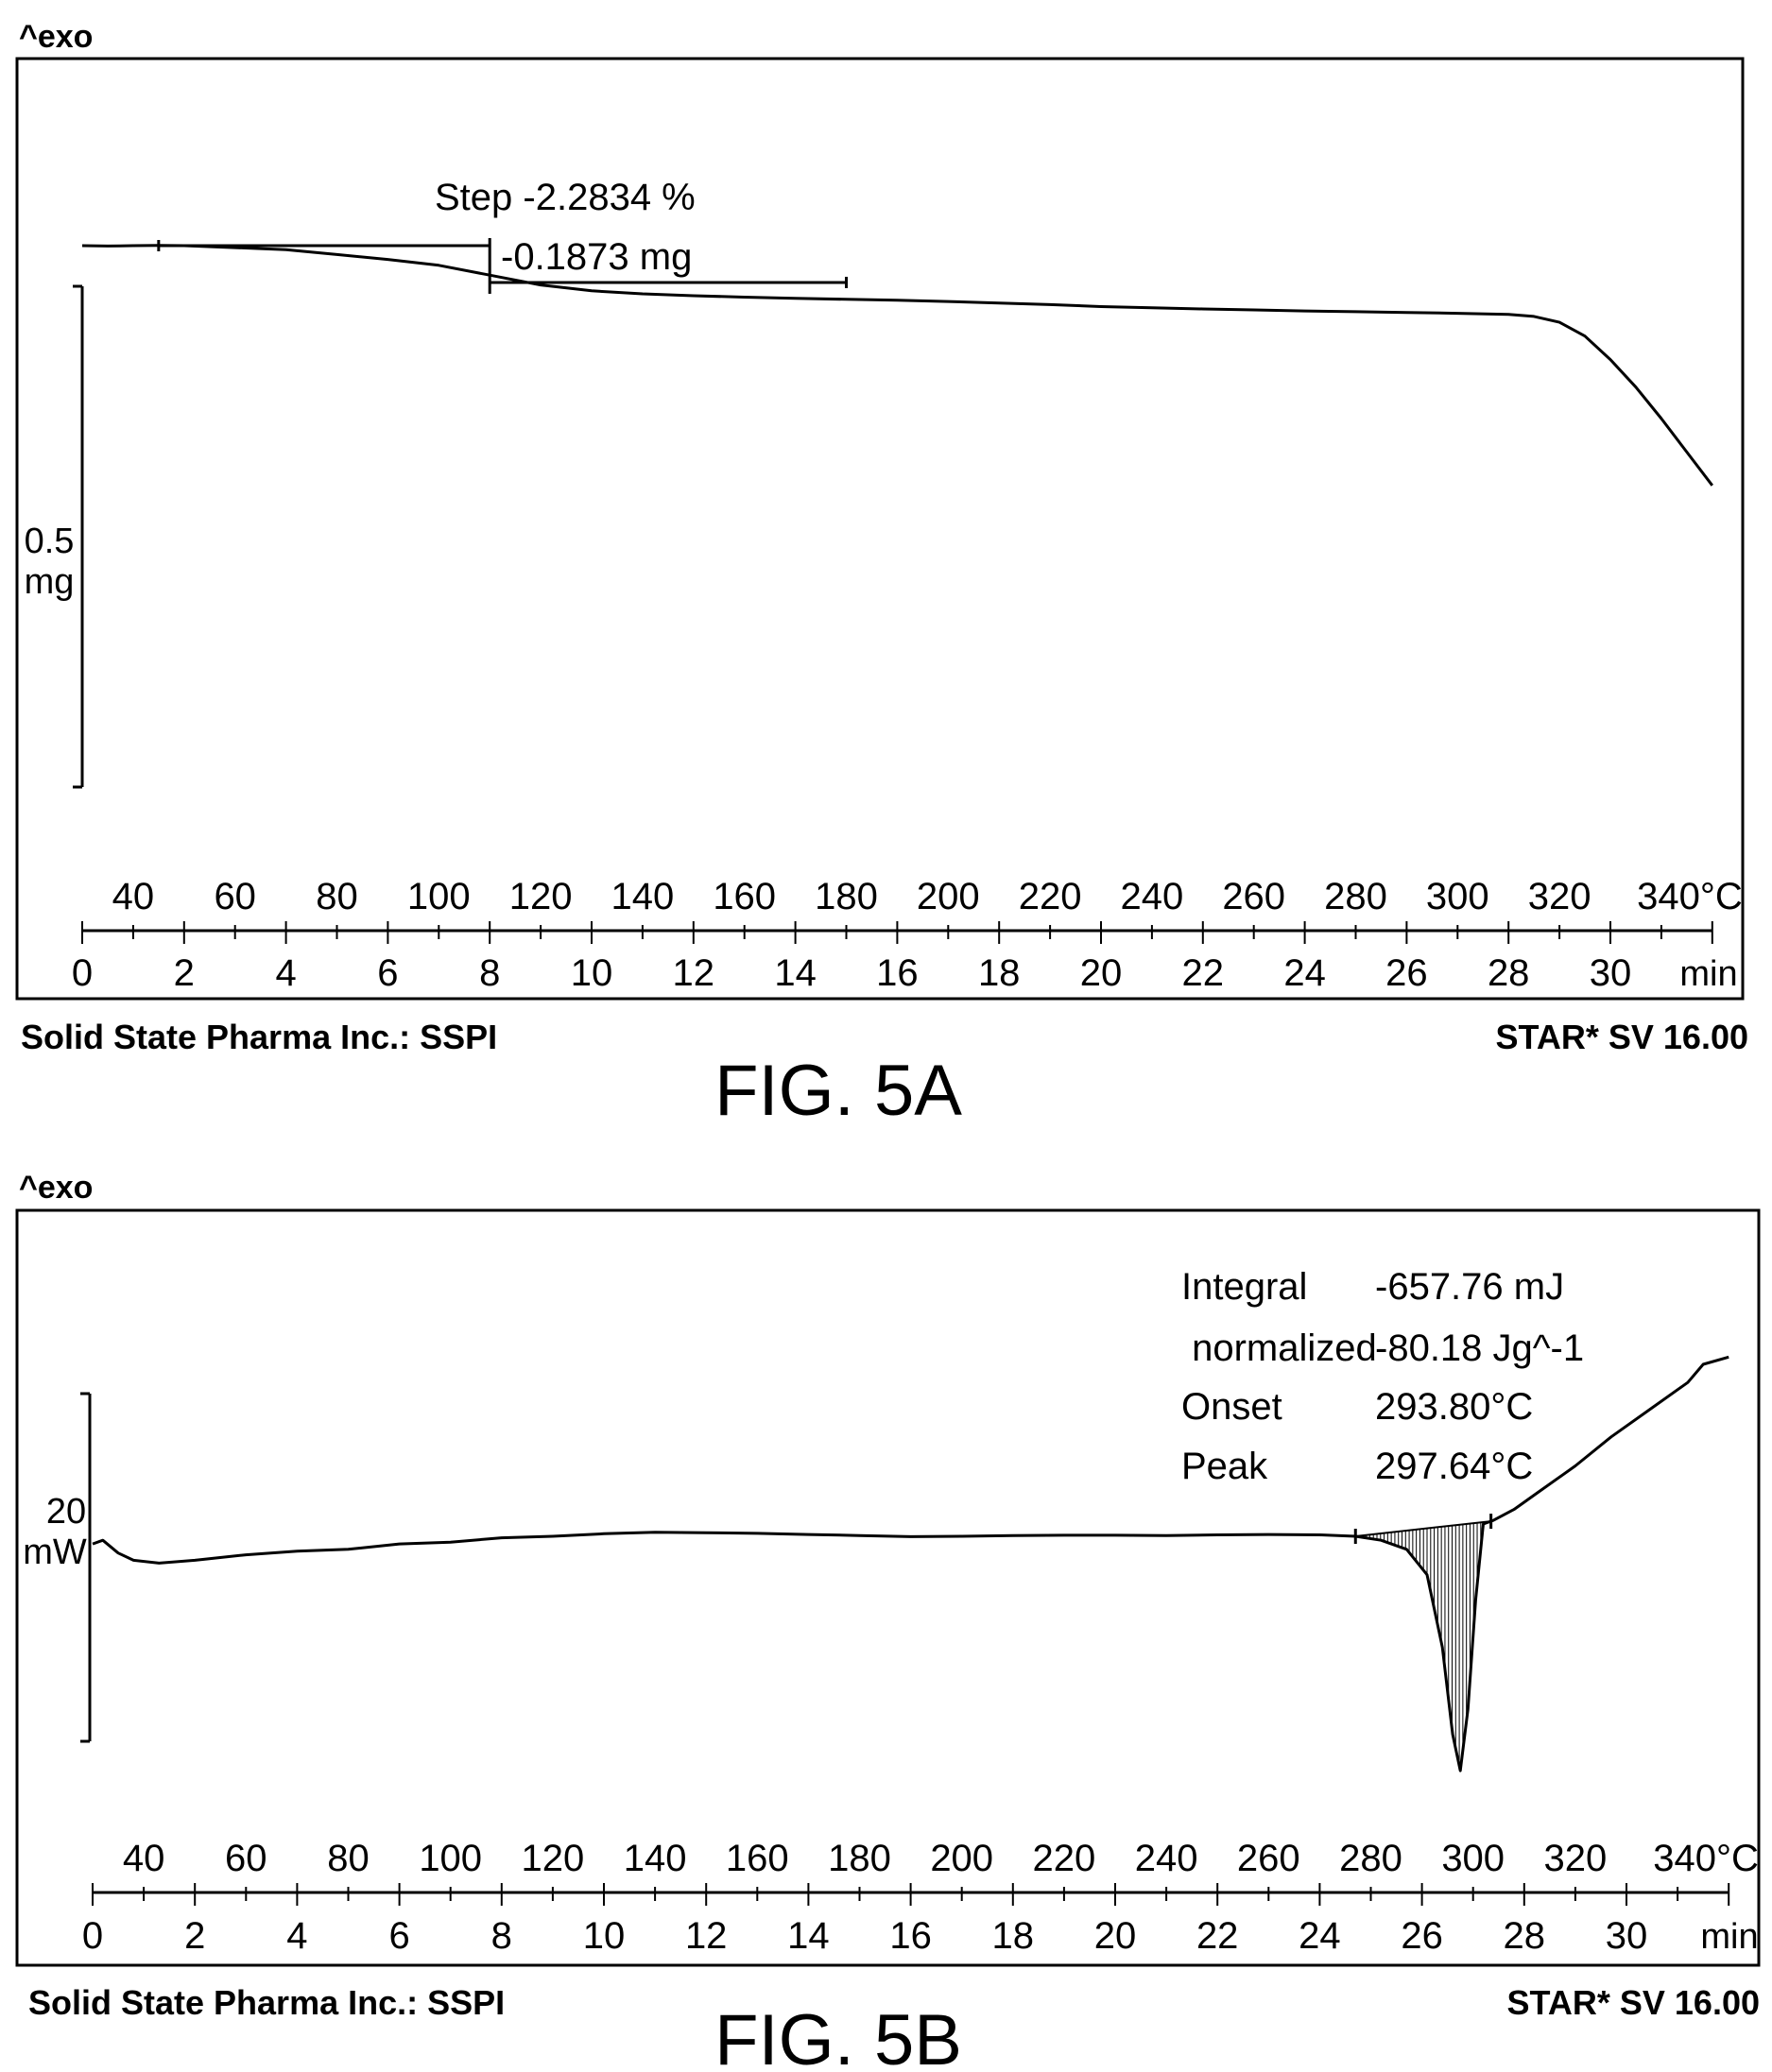  I want to click on result-label: Peak, so click(1224, 1466).